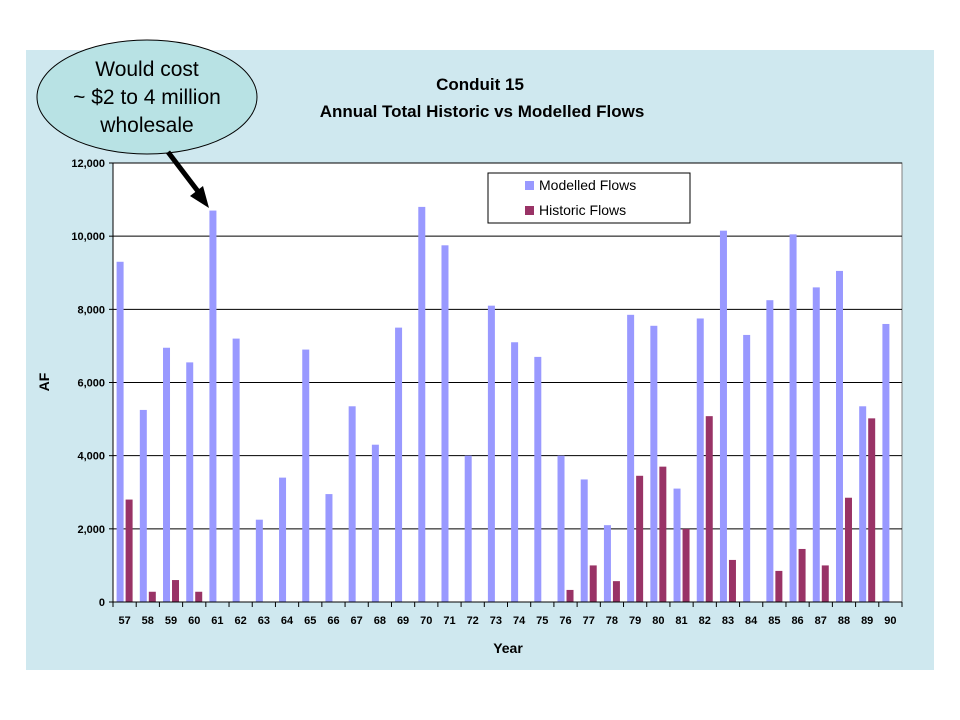 The height and width of the screenshot is (720, 960). What do you see at coordinates (480, 84) in the screenshot?
I see `chart-title: Conduit 15` at bounding box center [480, 84].